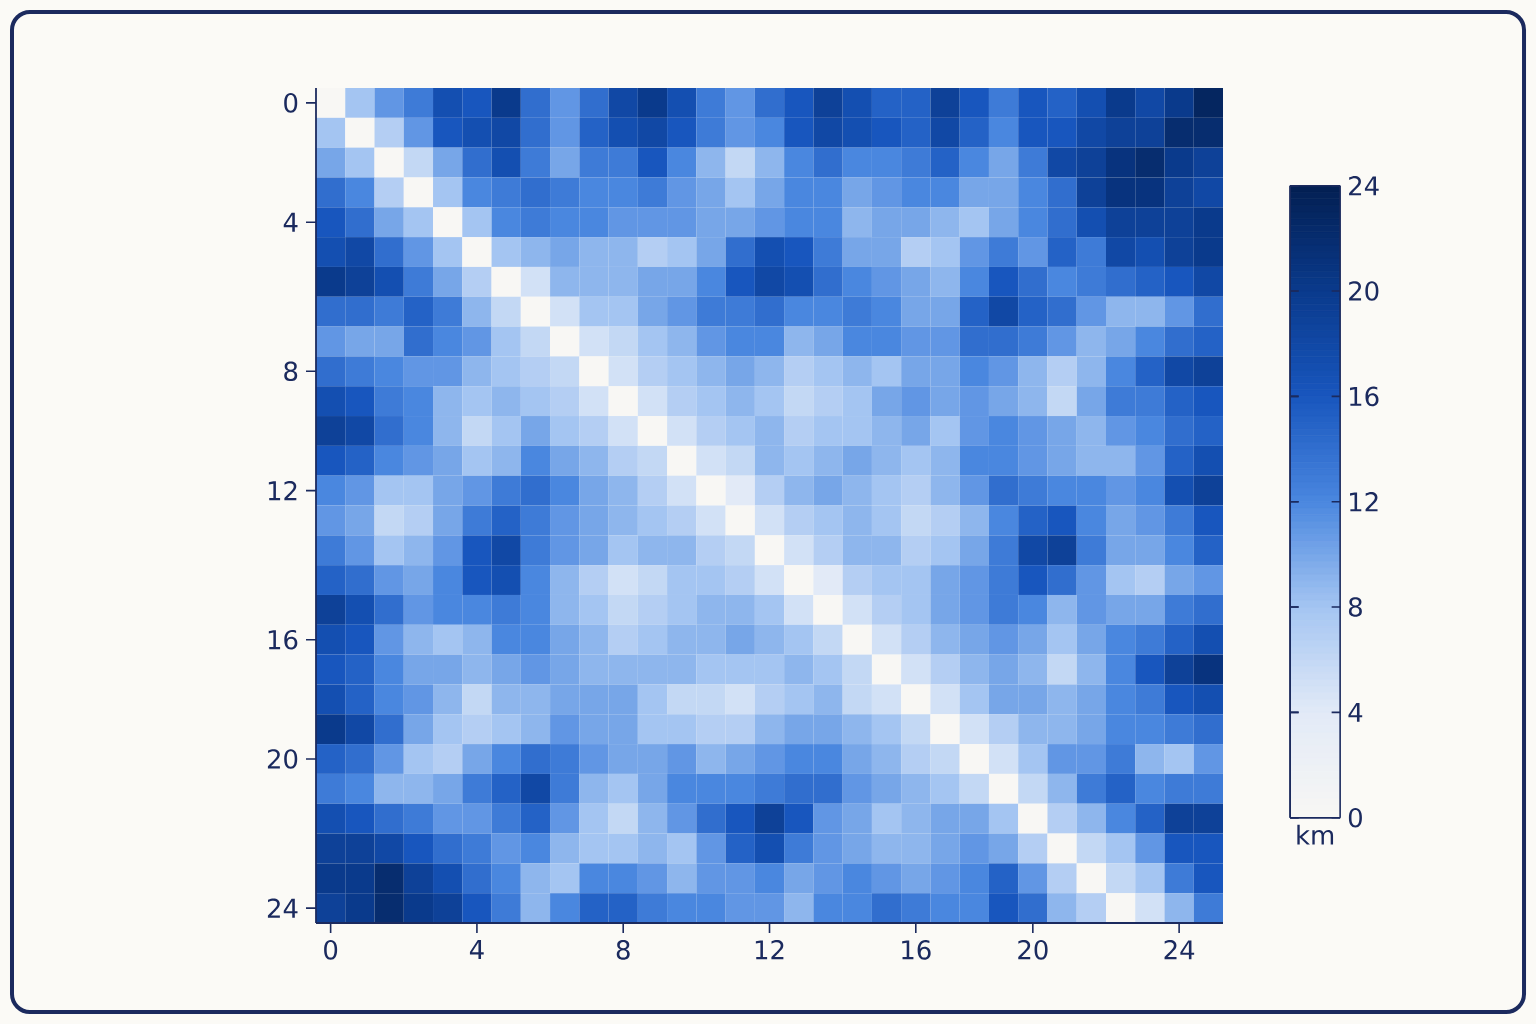 This screenshot has width=1536, height=1024. Describe the element at coordinates (291, 103) in the screenshot. I see `y-tick-label: 0` at that location.